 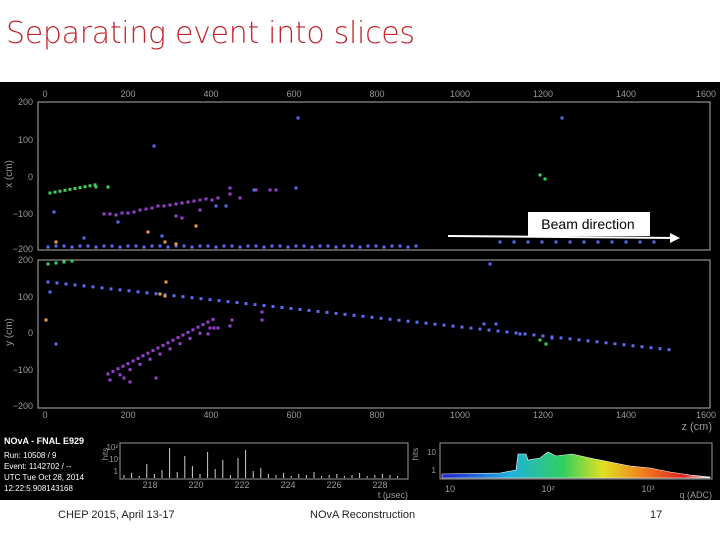 What do you see at coordinates (626, 415) in the screenshot?
I see `z-tick-bottom: 1400` at bounding box center [626, 415].